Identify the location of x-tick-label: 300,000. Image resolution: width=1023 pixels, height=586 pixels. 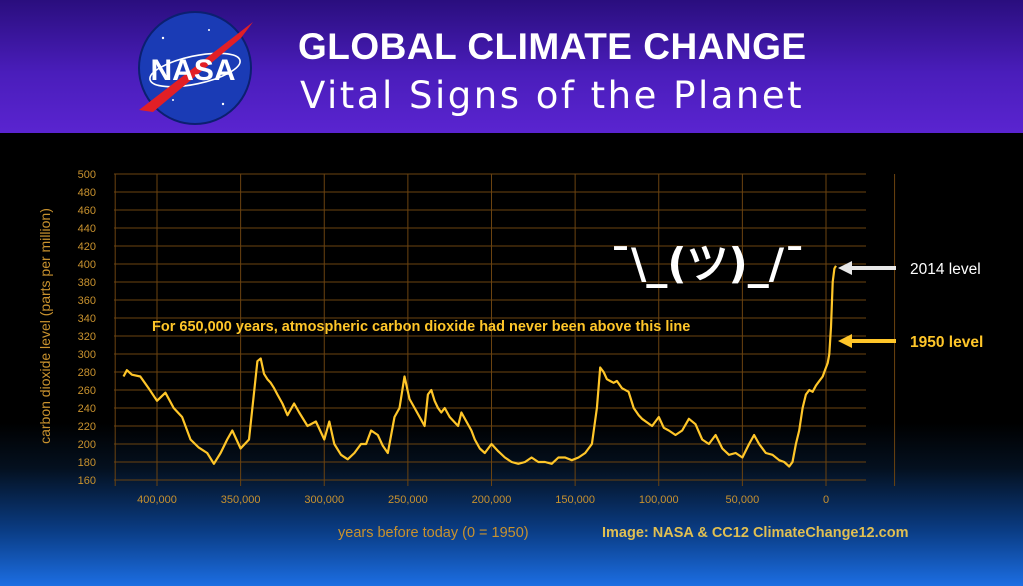
(324, 500).